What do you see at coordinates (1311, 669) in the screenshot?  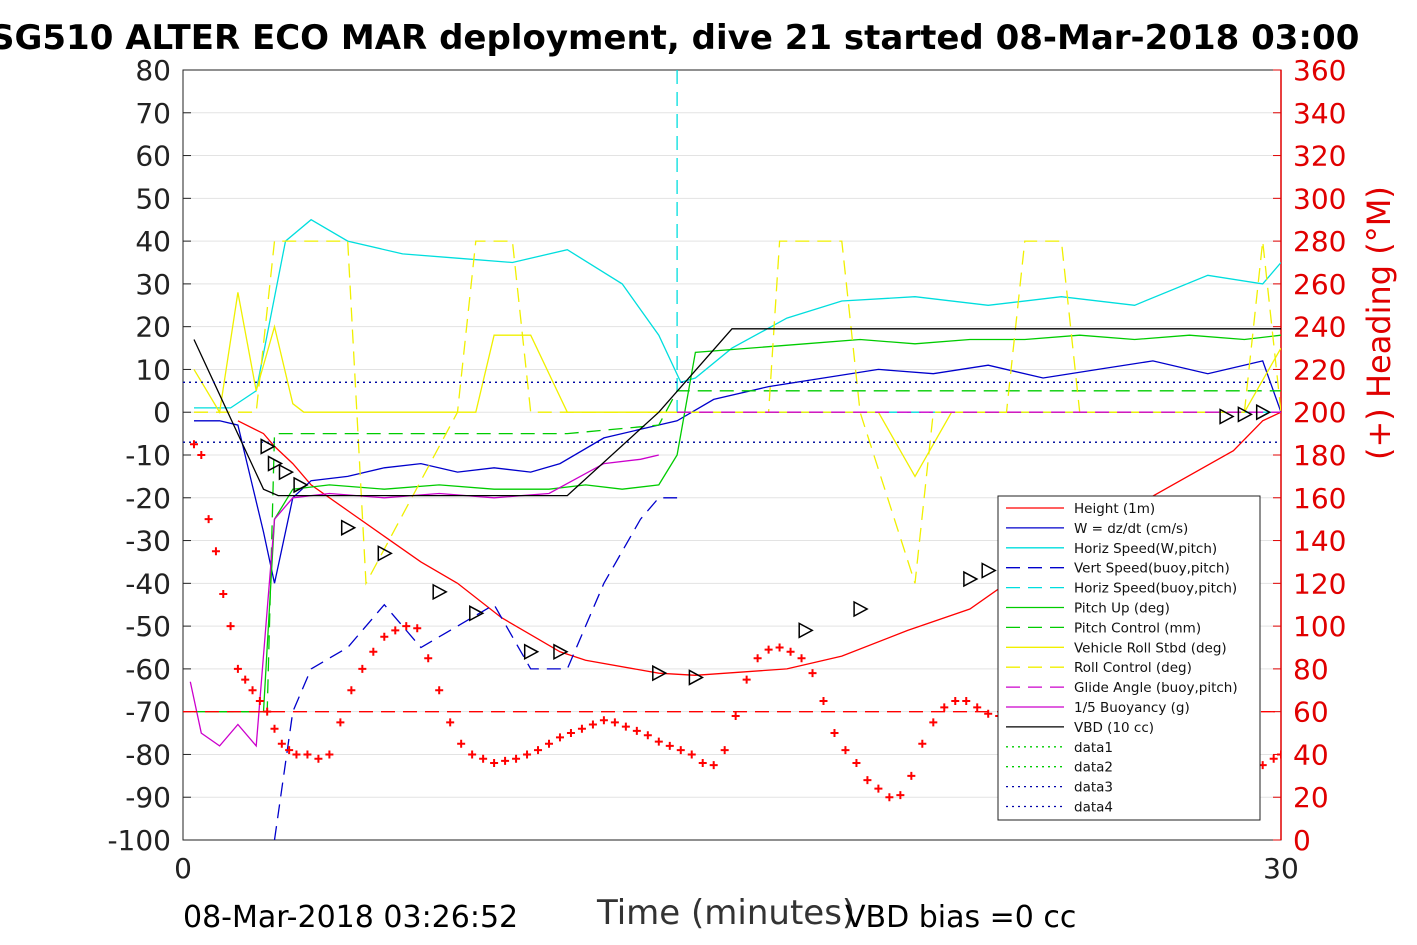 I see `right-tick-label: 80` at bounding box center [1311, 669].